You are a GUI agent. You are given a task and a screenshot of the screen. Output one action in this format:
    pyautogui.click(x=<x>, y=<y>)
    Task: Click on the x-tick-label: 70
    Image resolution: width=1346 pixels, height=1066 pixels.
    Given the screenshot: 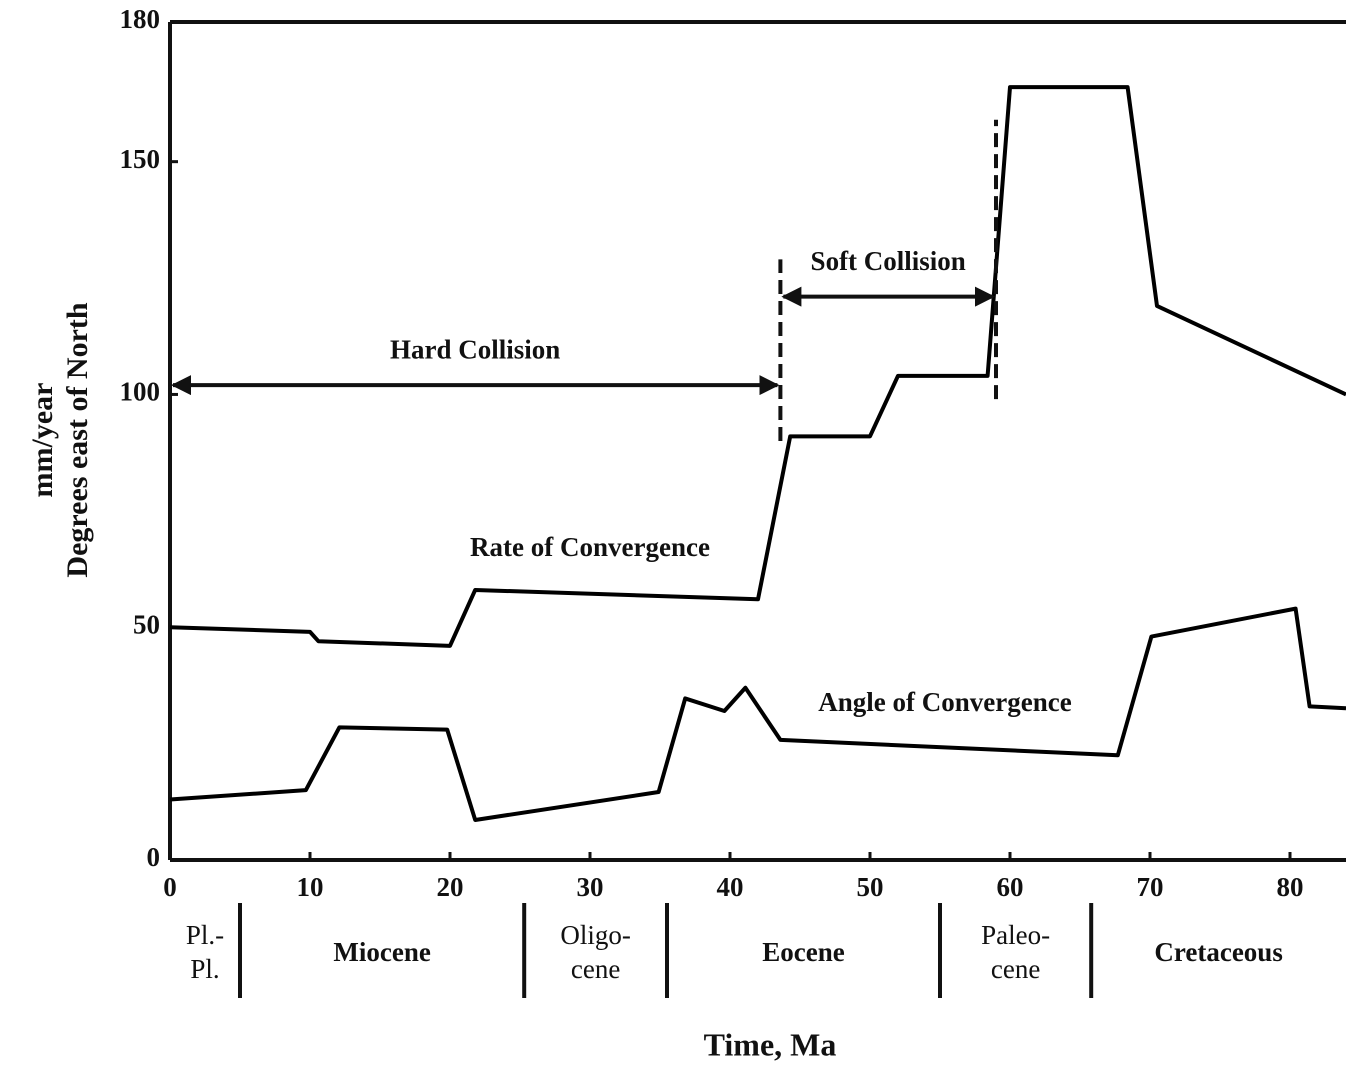 What is the action you would take?
    pyautogui.click(x=1150, y=887)
    